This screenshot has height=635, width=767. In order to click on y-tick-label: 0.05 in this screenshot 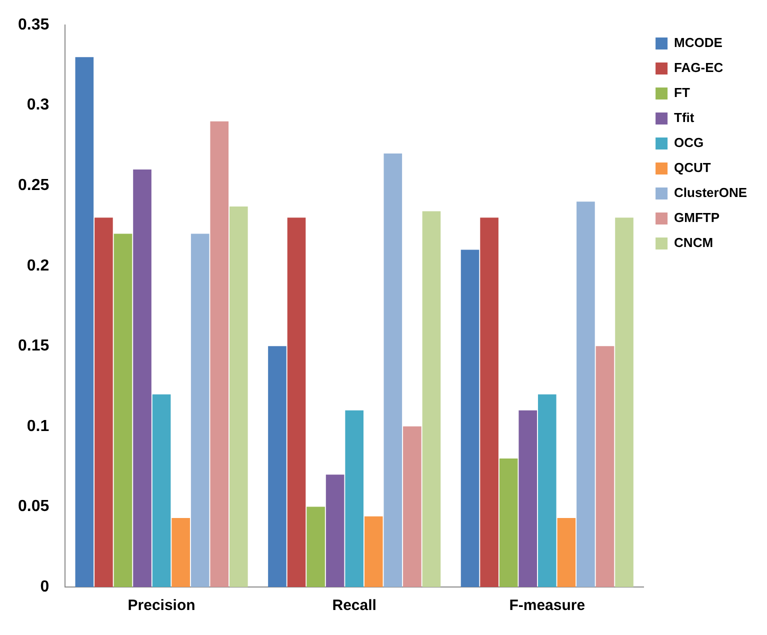, I will do `click(34, 507)`.